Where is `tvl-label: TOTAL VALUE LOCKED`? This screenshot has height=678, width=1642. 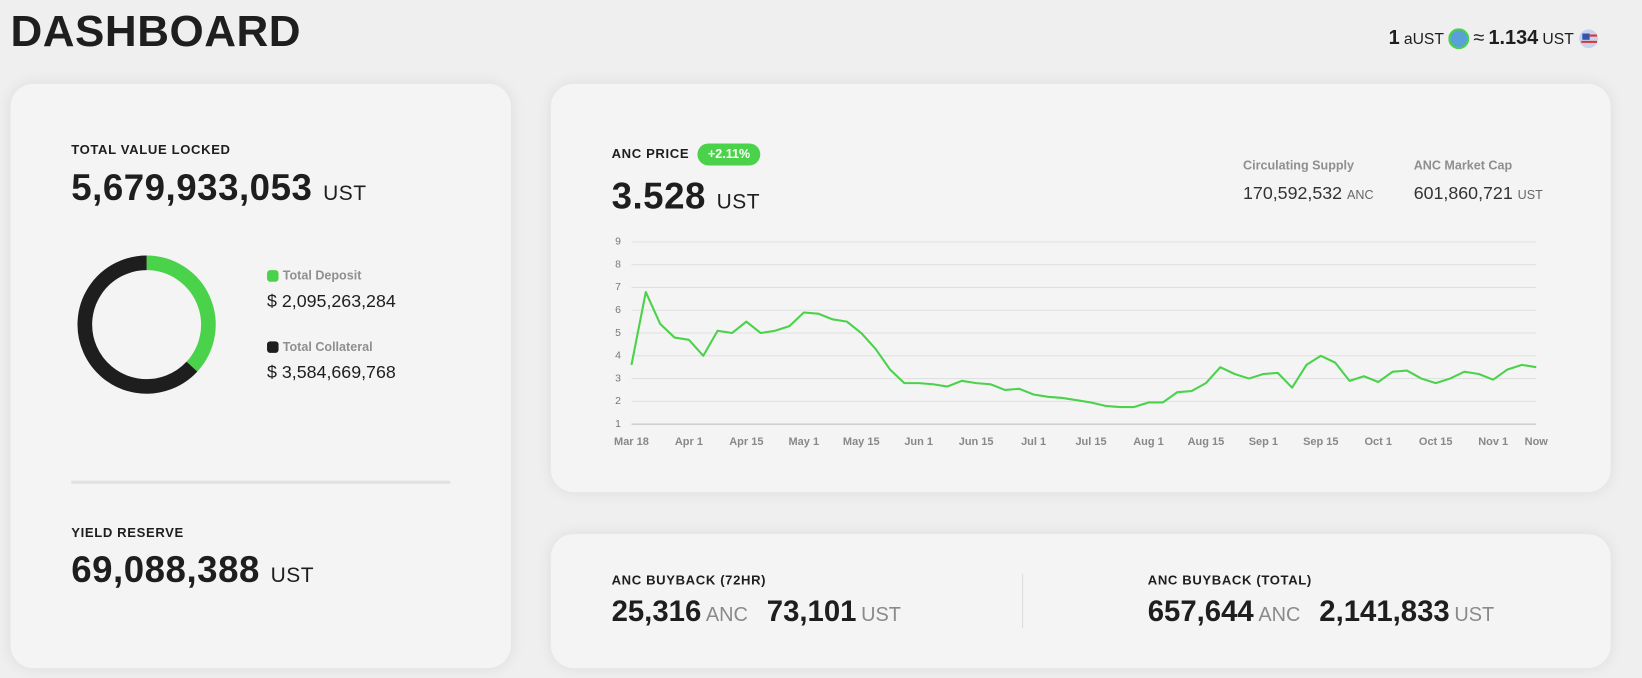
tvl-label: TOTAL VALUE LOCKED is located at coordinates (151, 150).